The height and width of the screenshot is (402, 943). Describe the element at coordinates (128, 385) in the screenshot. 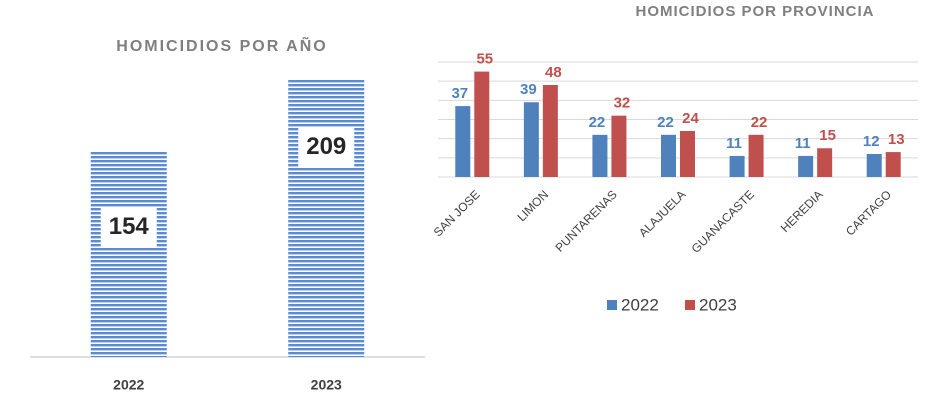

I see `x-tick-label: 2022` at that location.